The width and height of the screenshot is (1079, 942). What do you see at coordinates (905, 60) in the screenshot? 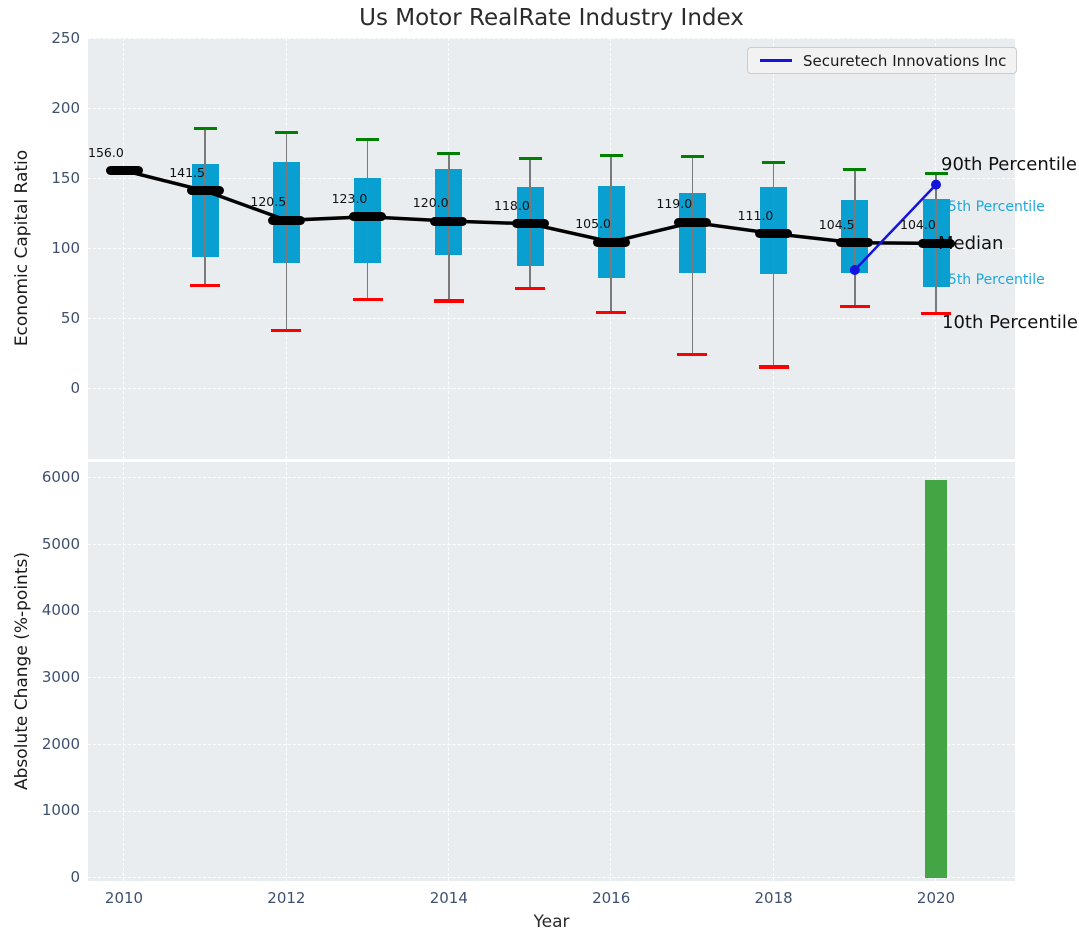
I see `legend-label: Securetech Innovations Inc` at bounding box center [905, 60].